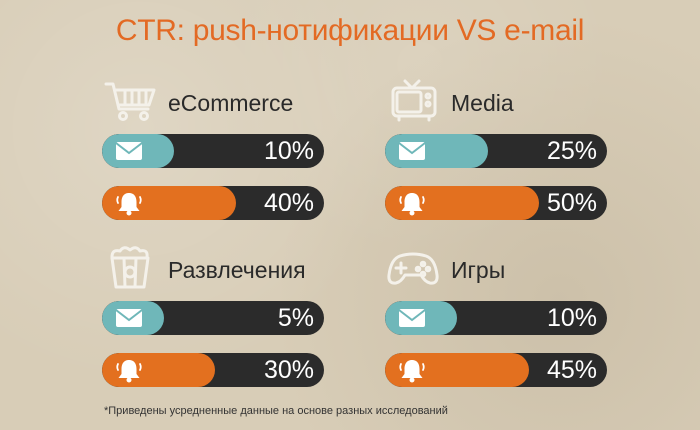 This screenshot has width=700, height=430. I want to click on push-value: 30%, so click(288, 370).